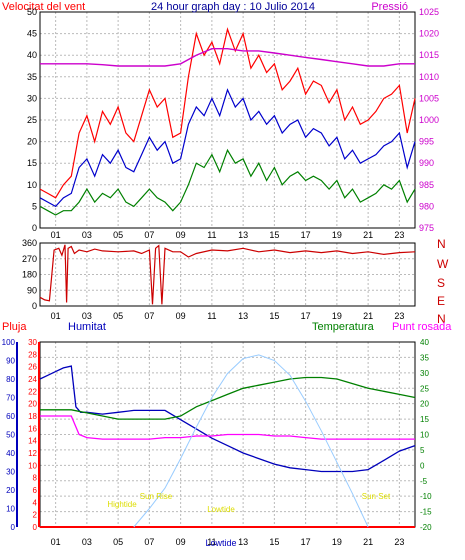 The width and height of the screenshot is (465, 560). I want to click on direction-xtick-05: 05, so click(118, 316).